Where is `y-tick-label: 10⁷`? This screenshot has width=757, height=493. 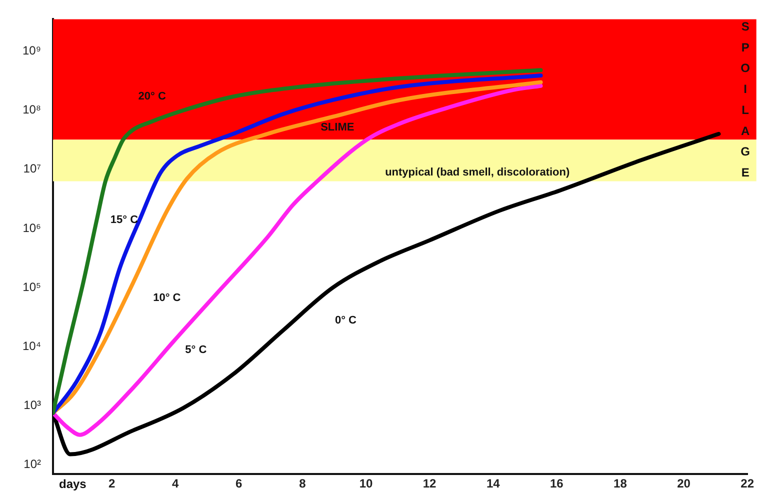
y-tick-label: 10⁷ is located at coordinates (32, 169).